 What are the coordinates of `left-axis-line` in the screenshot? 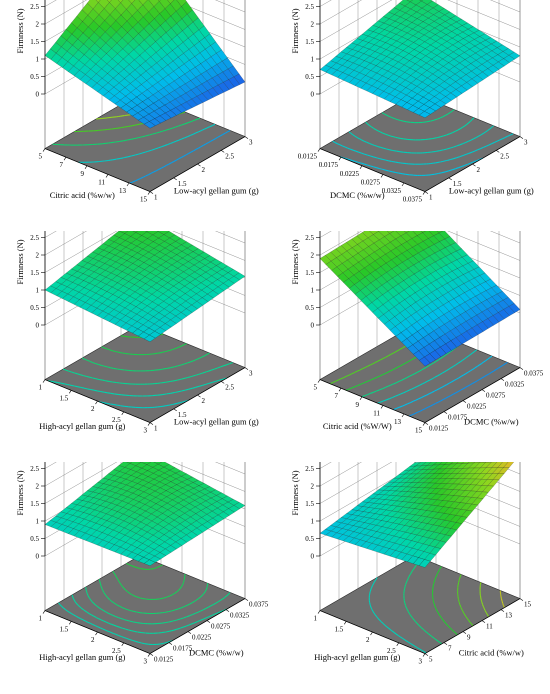 It's located at (372, 632).